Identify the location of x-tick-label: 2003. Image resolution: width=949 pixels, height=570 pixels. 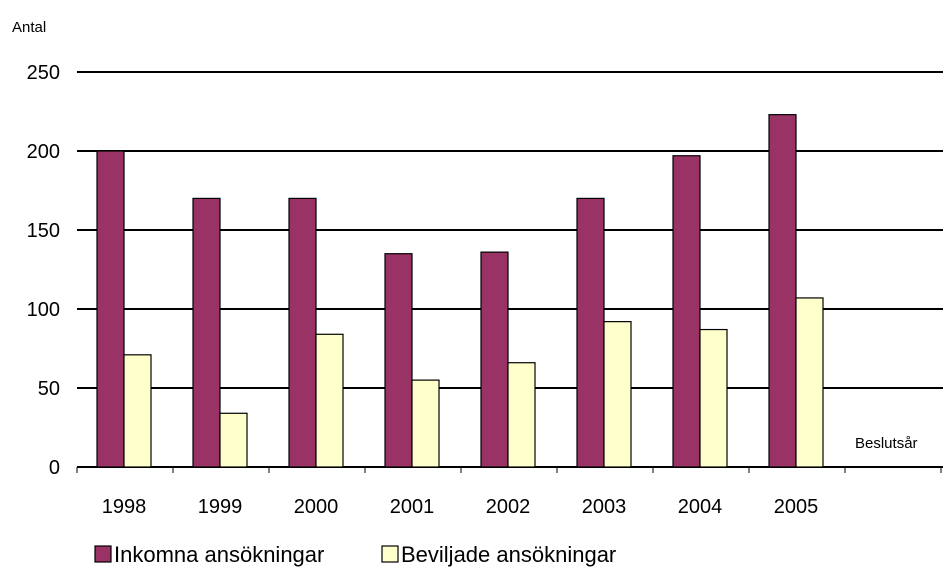
(604, 507).